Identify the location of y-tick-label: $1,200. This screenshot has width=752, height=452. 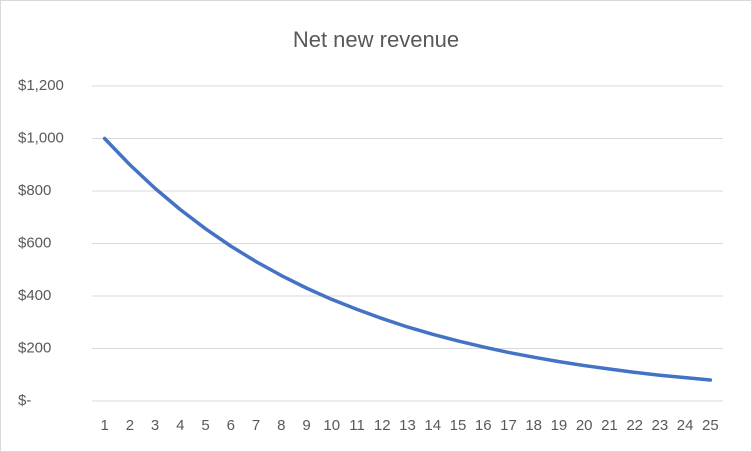
(41, 85).